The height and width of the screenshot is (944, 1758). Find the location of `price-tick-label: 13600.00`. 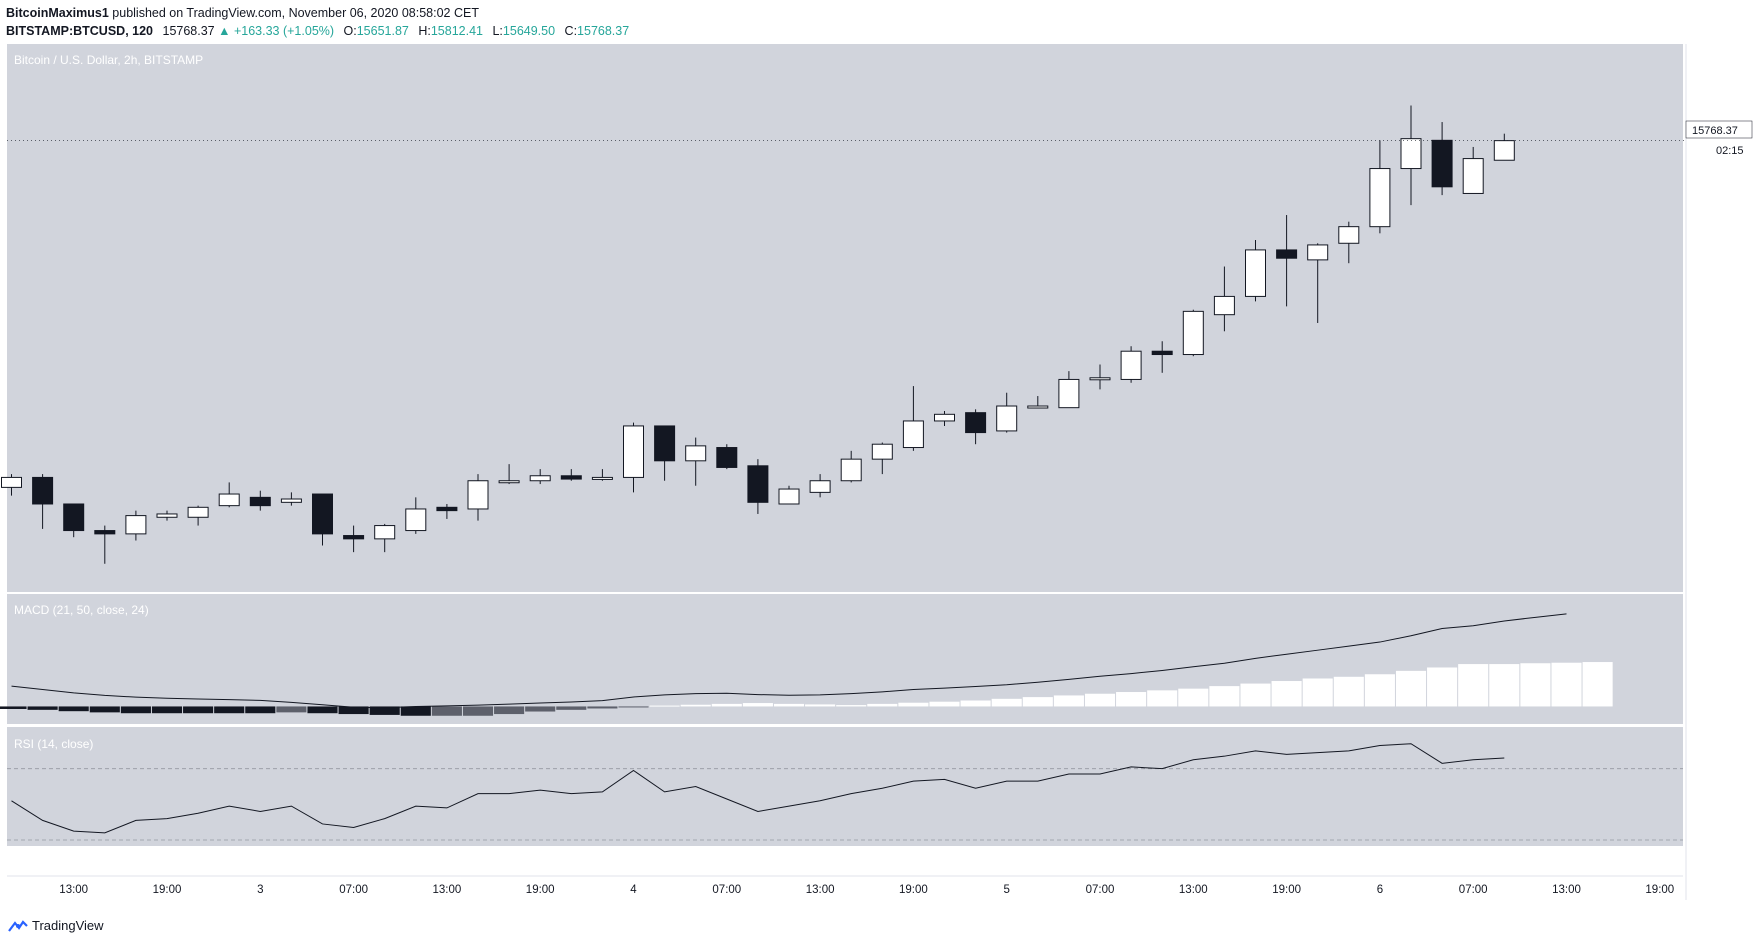

price-tick-label: 13600.00 is located at coordinates (1717, 502).